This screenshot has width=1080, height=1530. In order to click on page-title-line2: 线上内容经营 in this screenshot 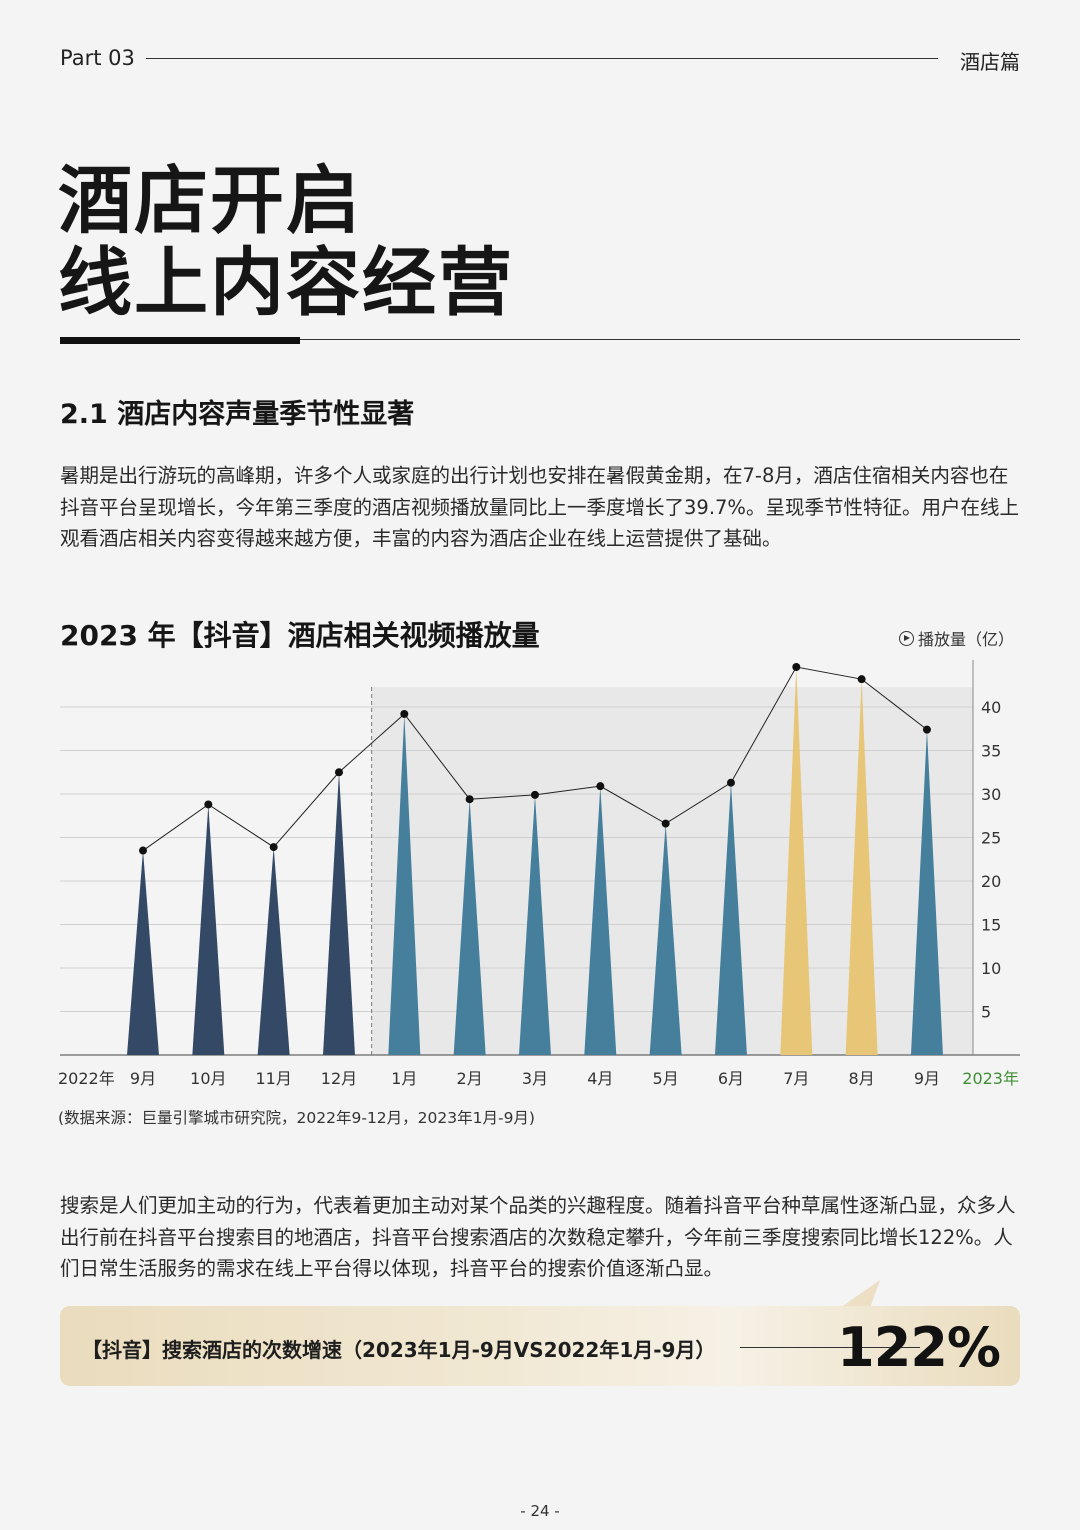, I will do `click(286, 283)`.